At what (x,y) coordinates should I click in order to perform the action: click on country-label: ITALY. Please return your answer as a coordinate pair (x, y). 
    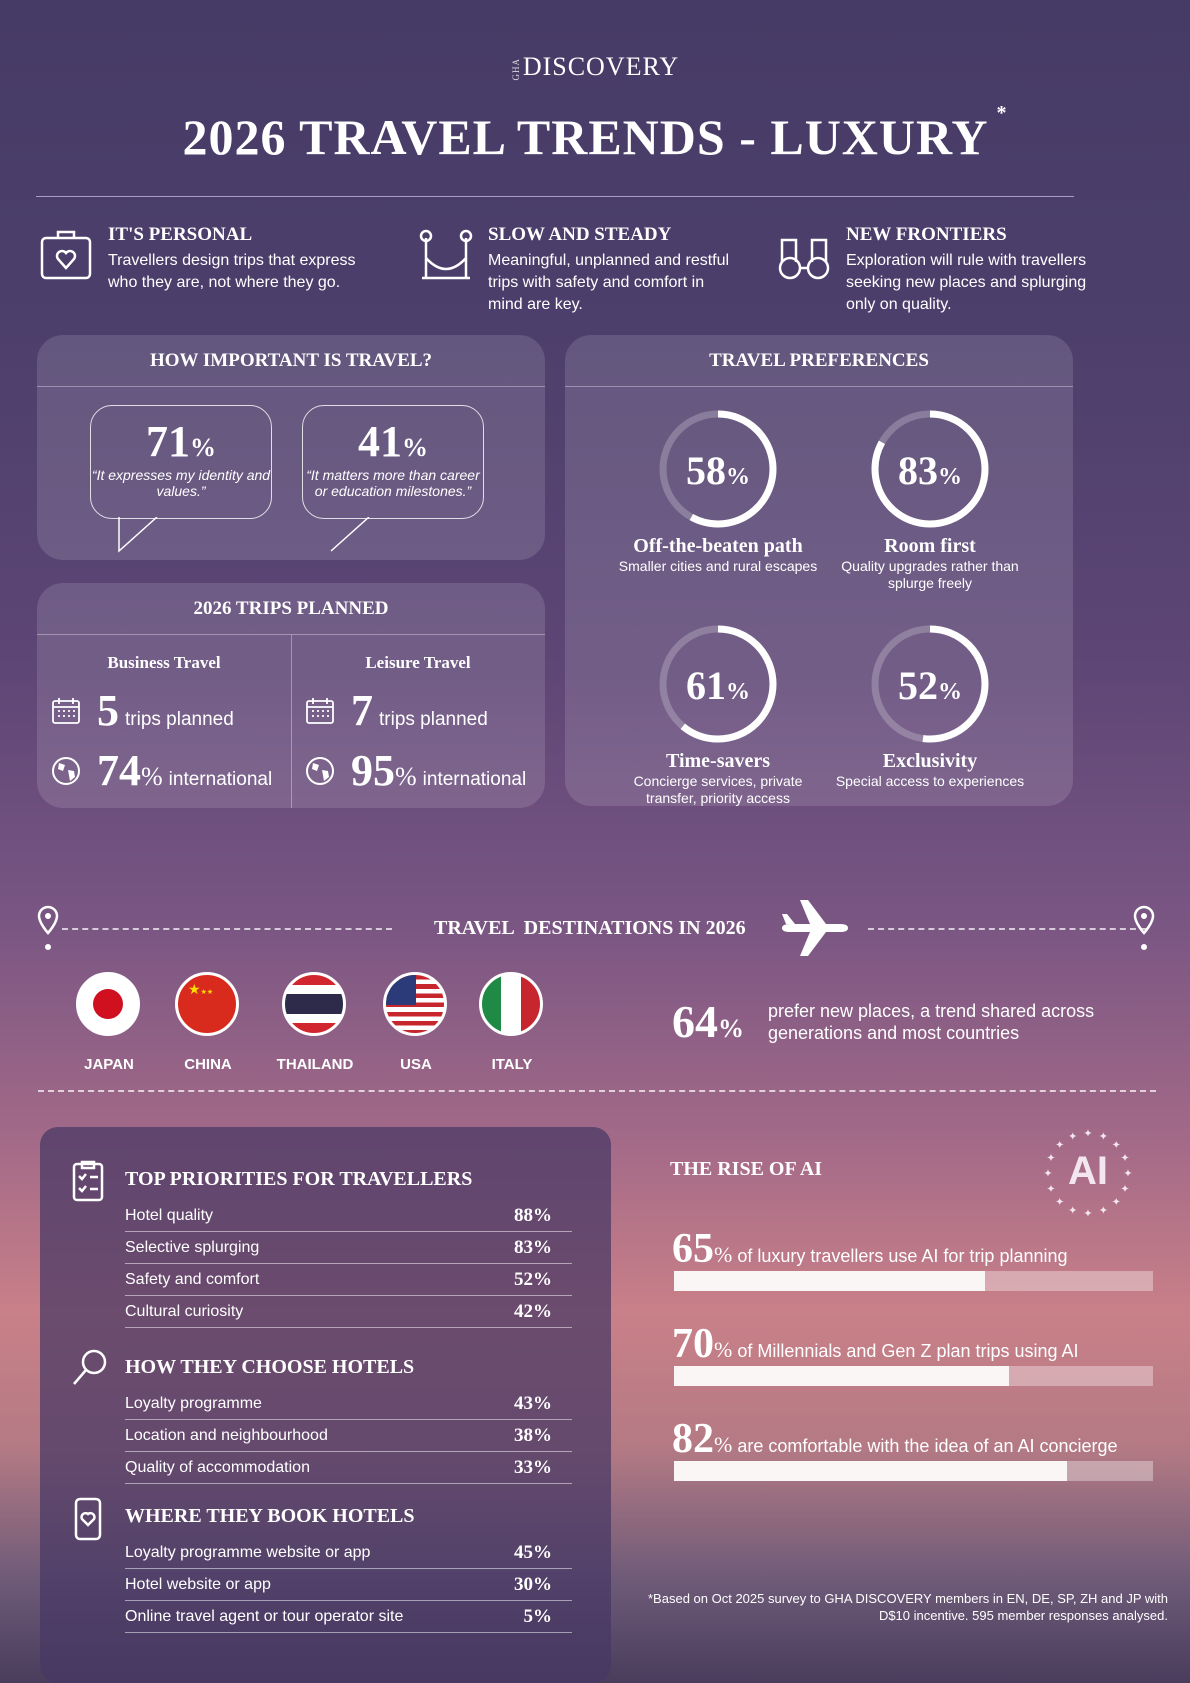
    Looking at the image, I should click on (512, 1064).